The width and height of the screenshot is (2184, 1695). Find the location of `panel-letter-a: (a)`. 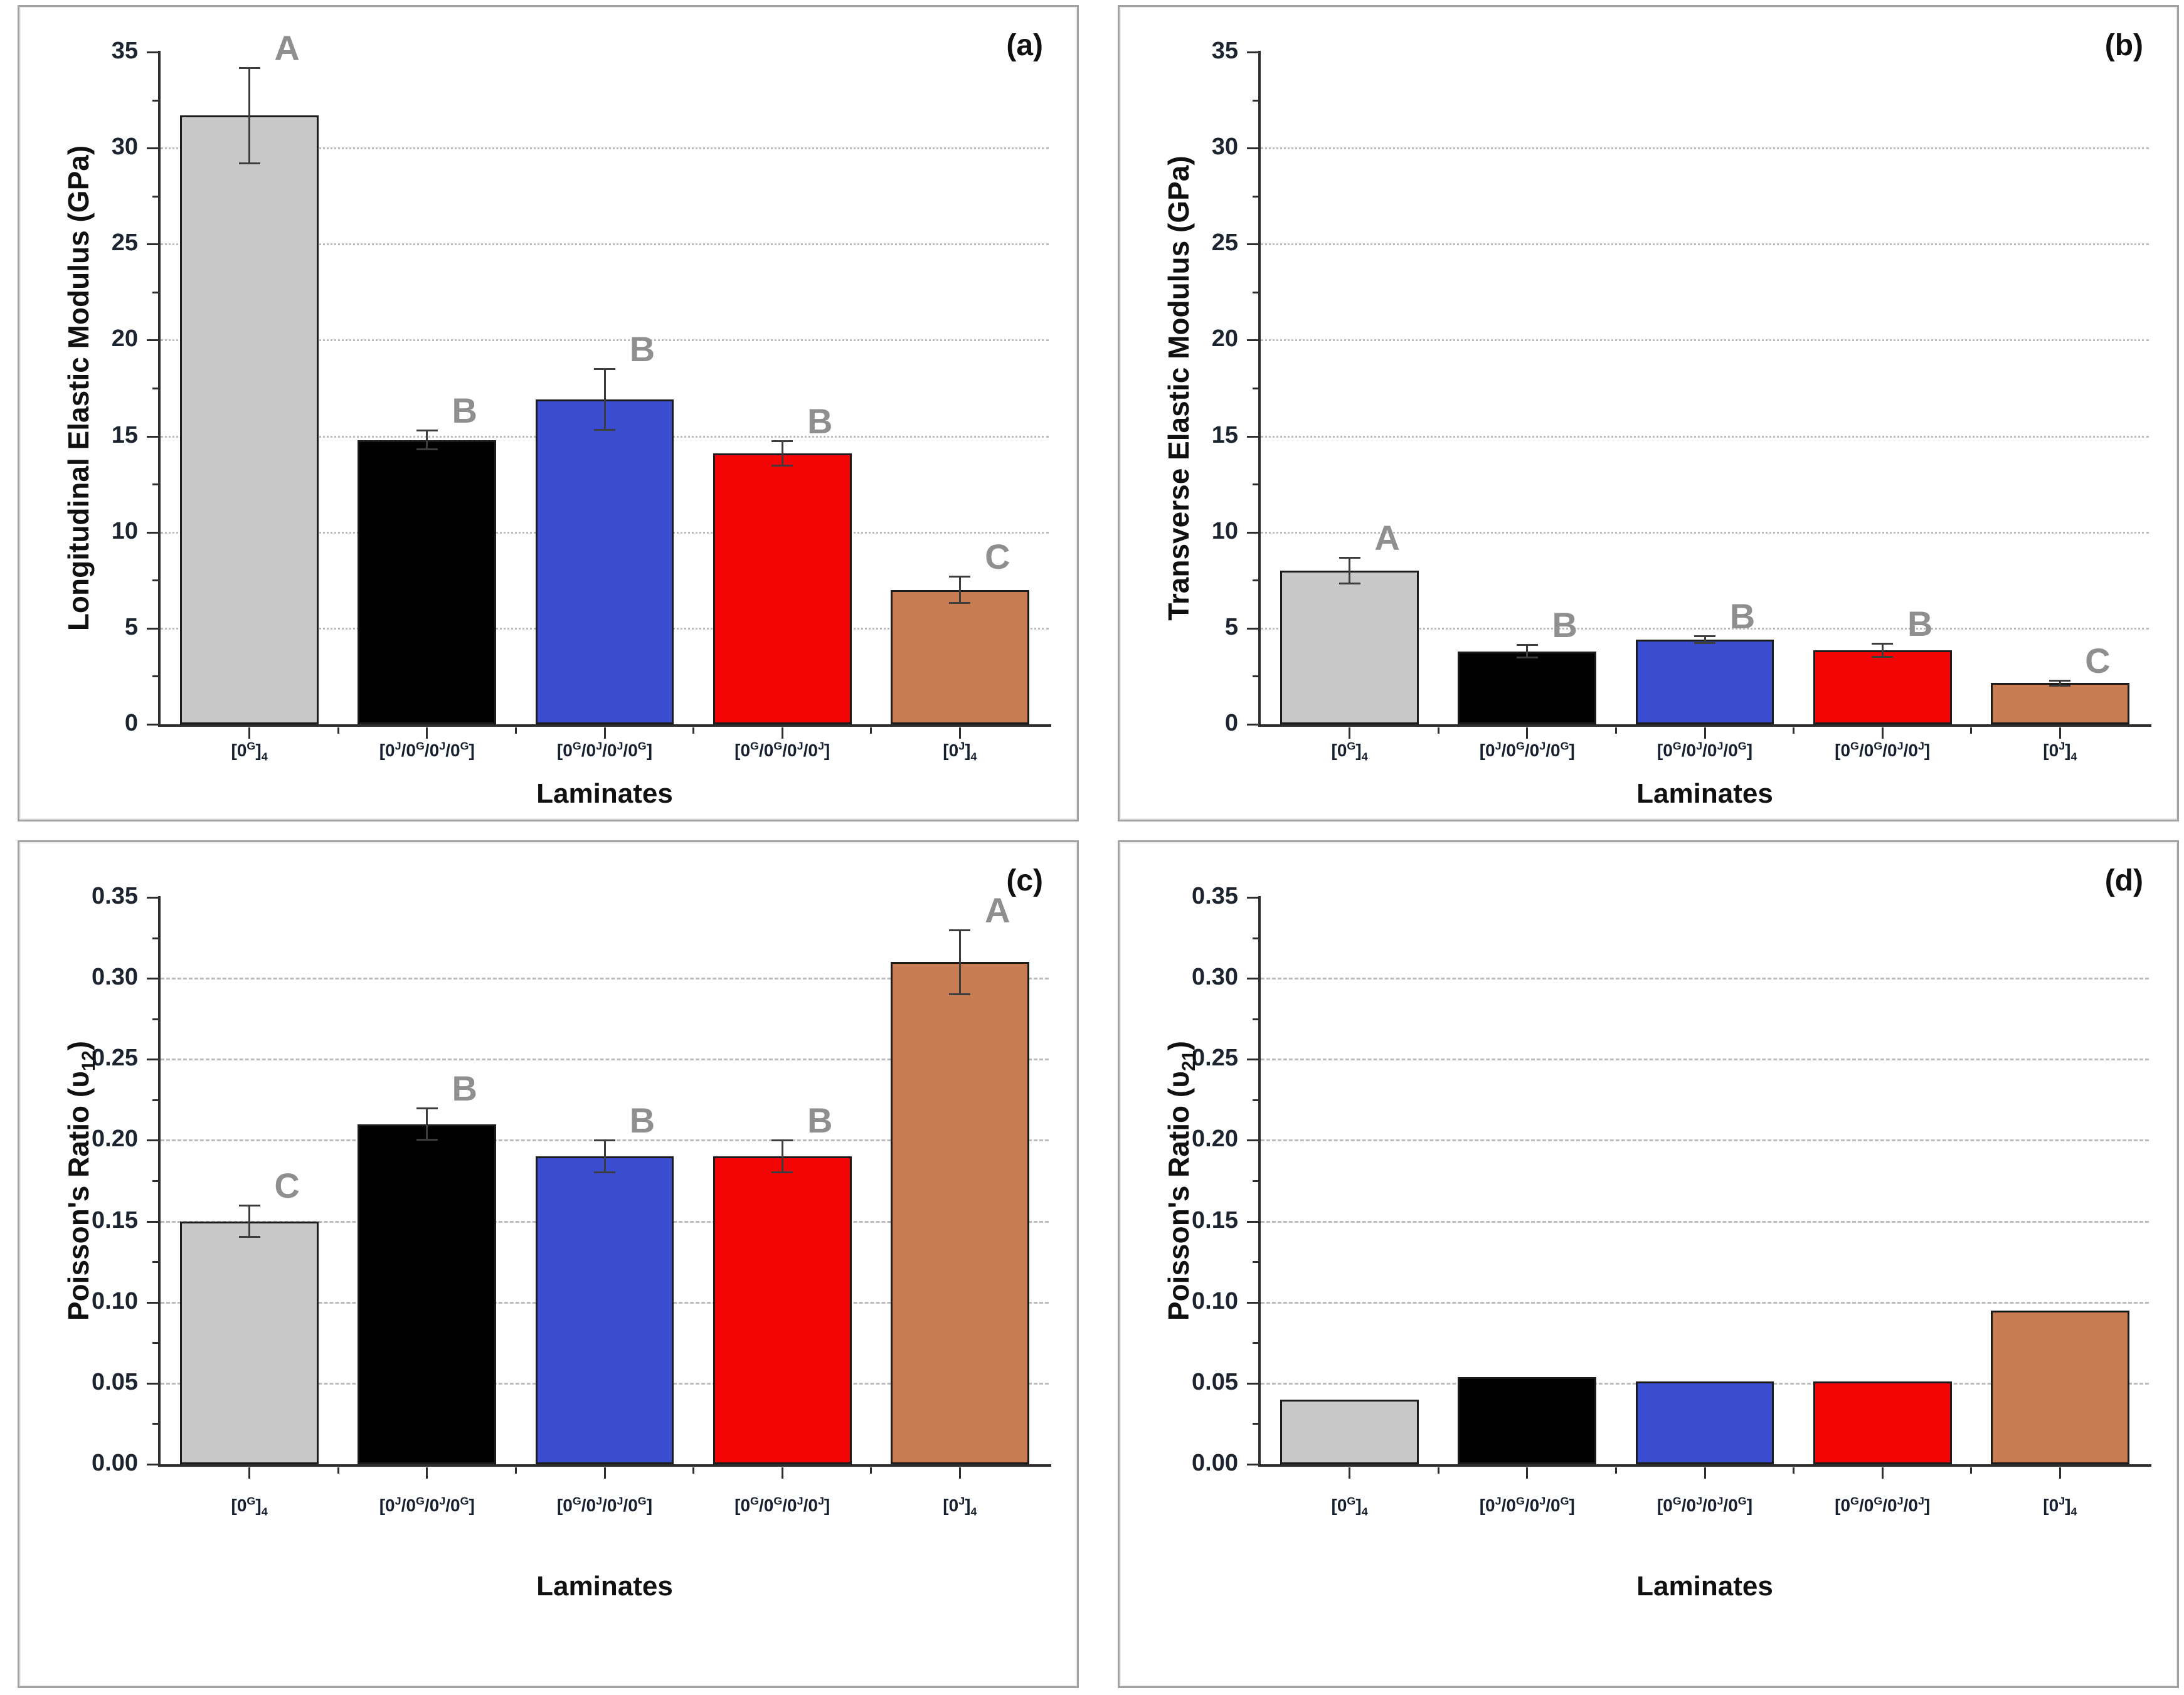

panel-letter-a: (a) is located at coordinates (1024, 45).